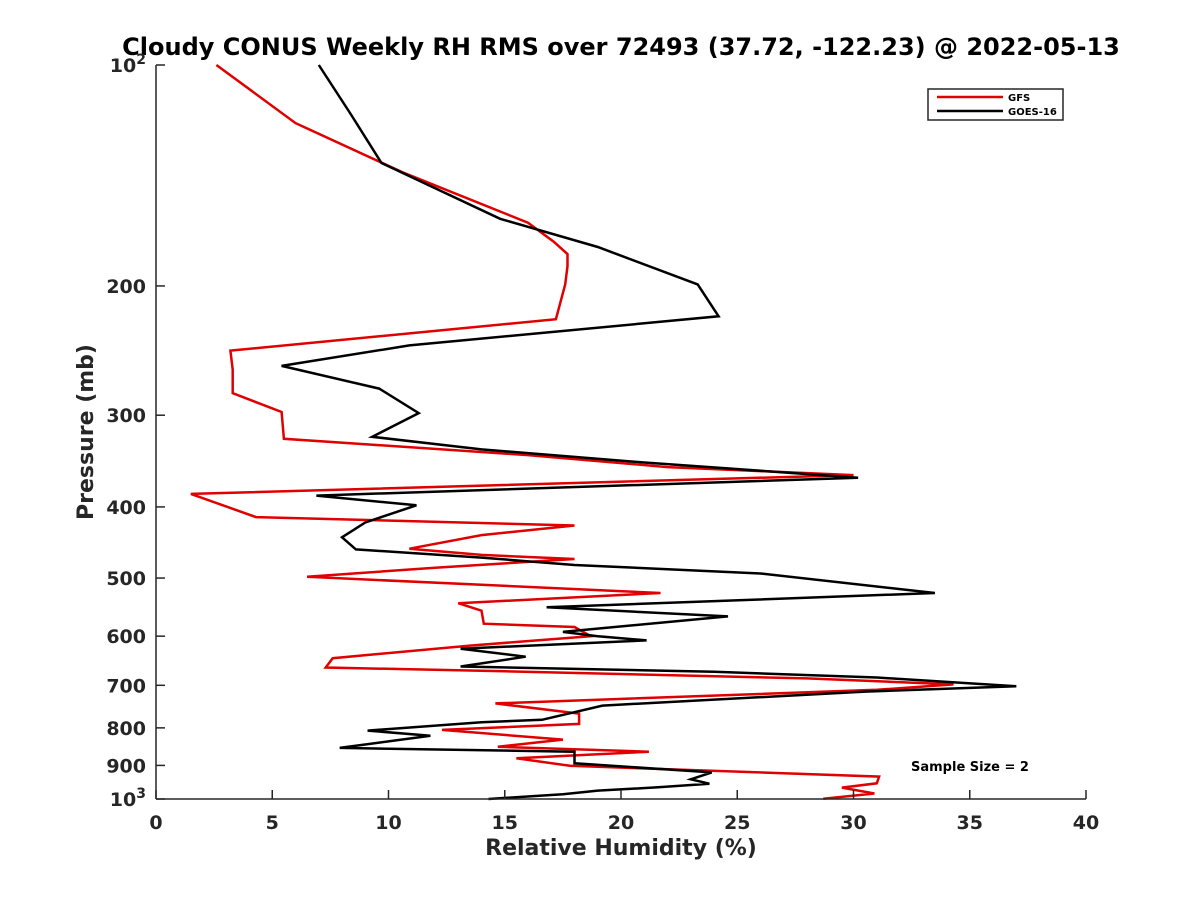 The image size is (1200, 900). What do you see at coordinates (853, 823) in the screenshot?
I see `x-tick-label: 30` at bounding box center [853, 823].